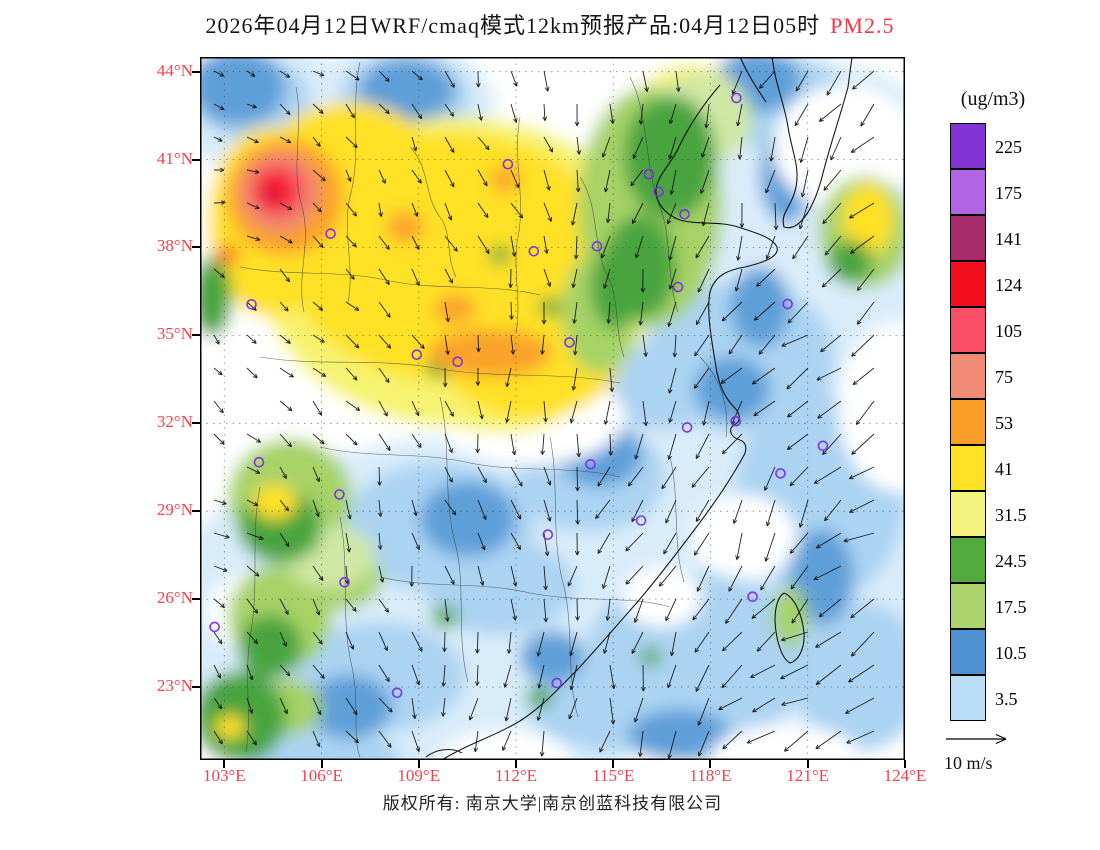  What do you see at coordinates (808, 775) in the screenshot?
I see `lon-tick-label: 121°E` at bounding box center [808, 775].